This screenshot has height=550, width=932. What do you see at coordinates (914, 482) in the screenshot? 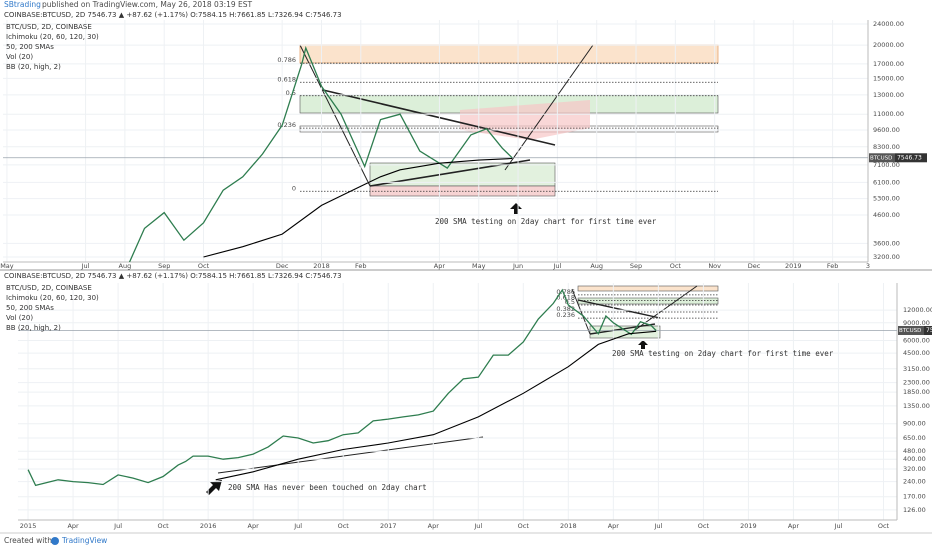
I see `y-tick-label: 240.00` at bounding box center [914, 482].